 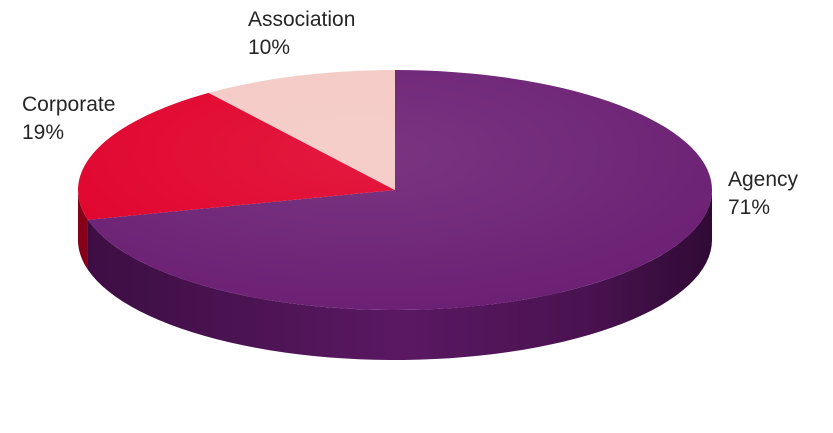 What do you see at coordinates (763, 193) in the screenshot?
I see `data-label-agency: Agency 71%` at bounding box center [763, 193].